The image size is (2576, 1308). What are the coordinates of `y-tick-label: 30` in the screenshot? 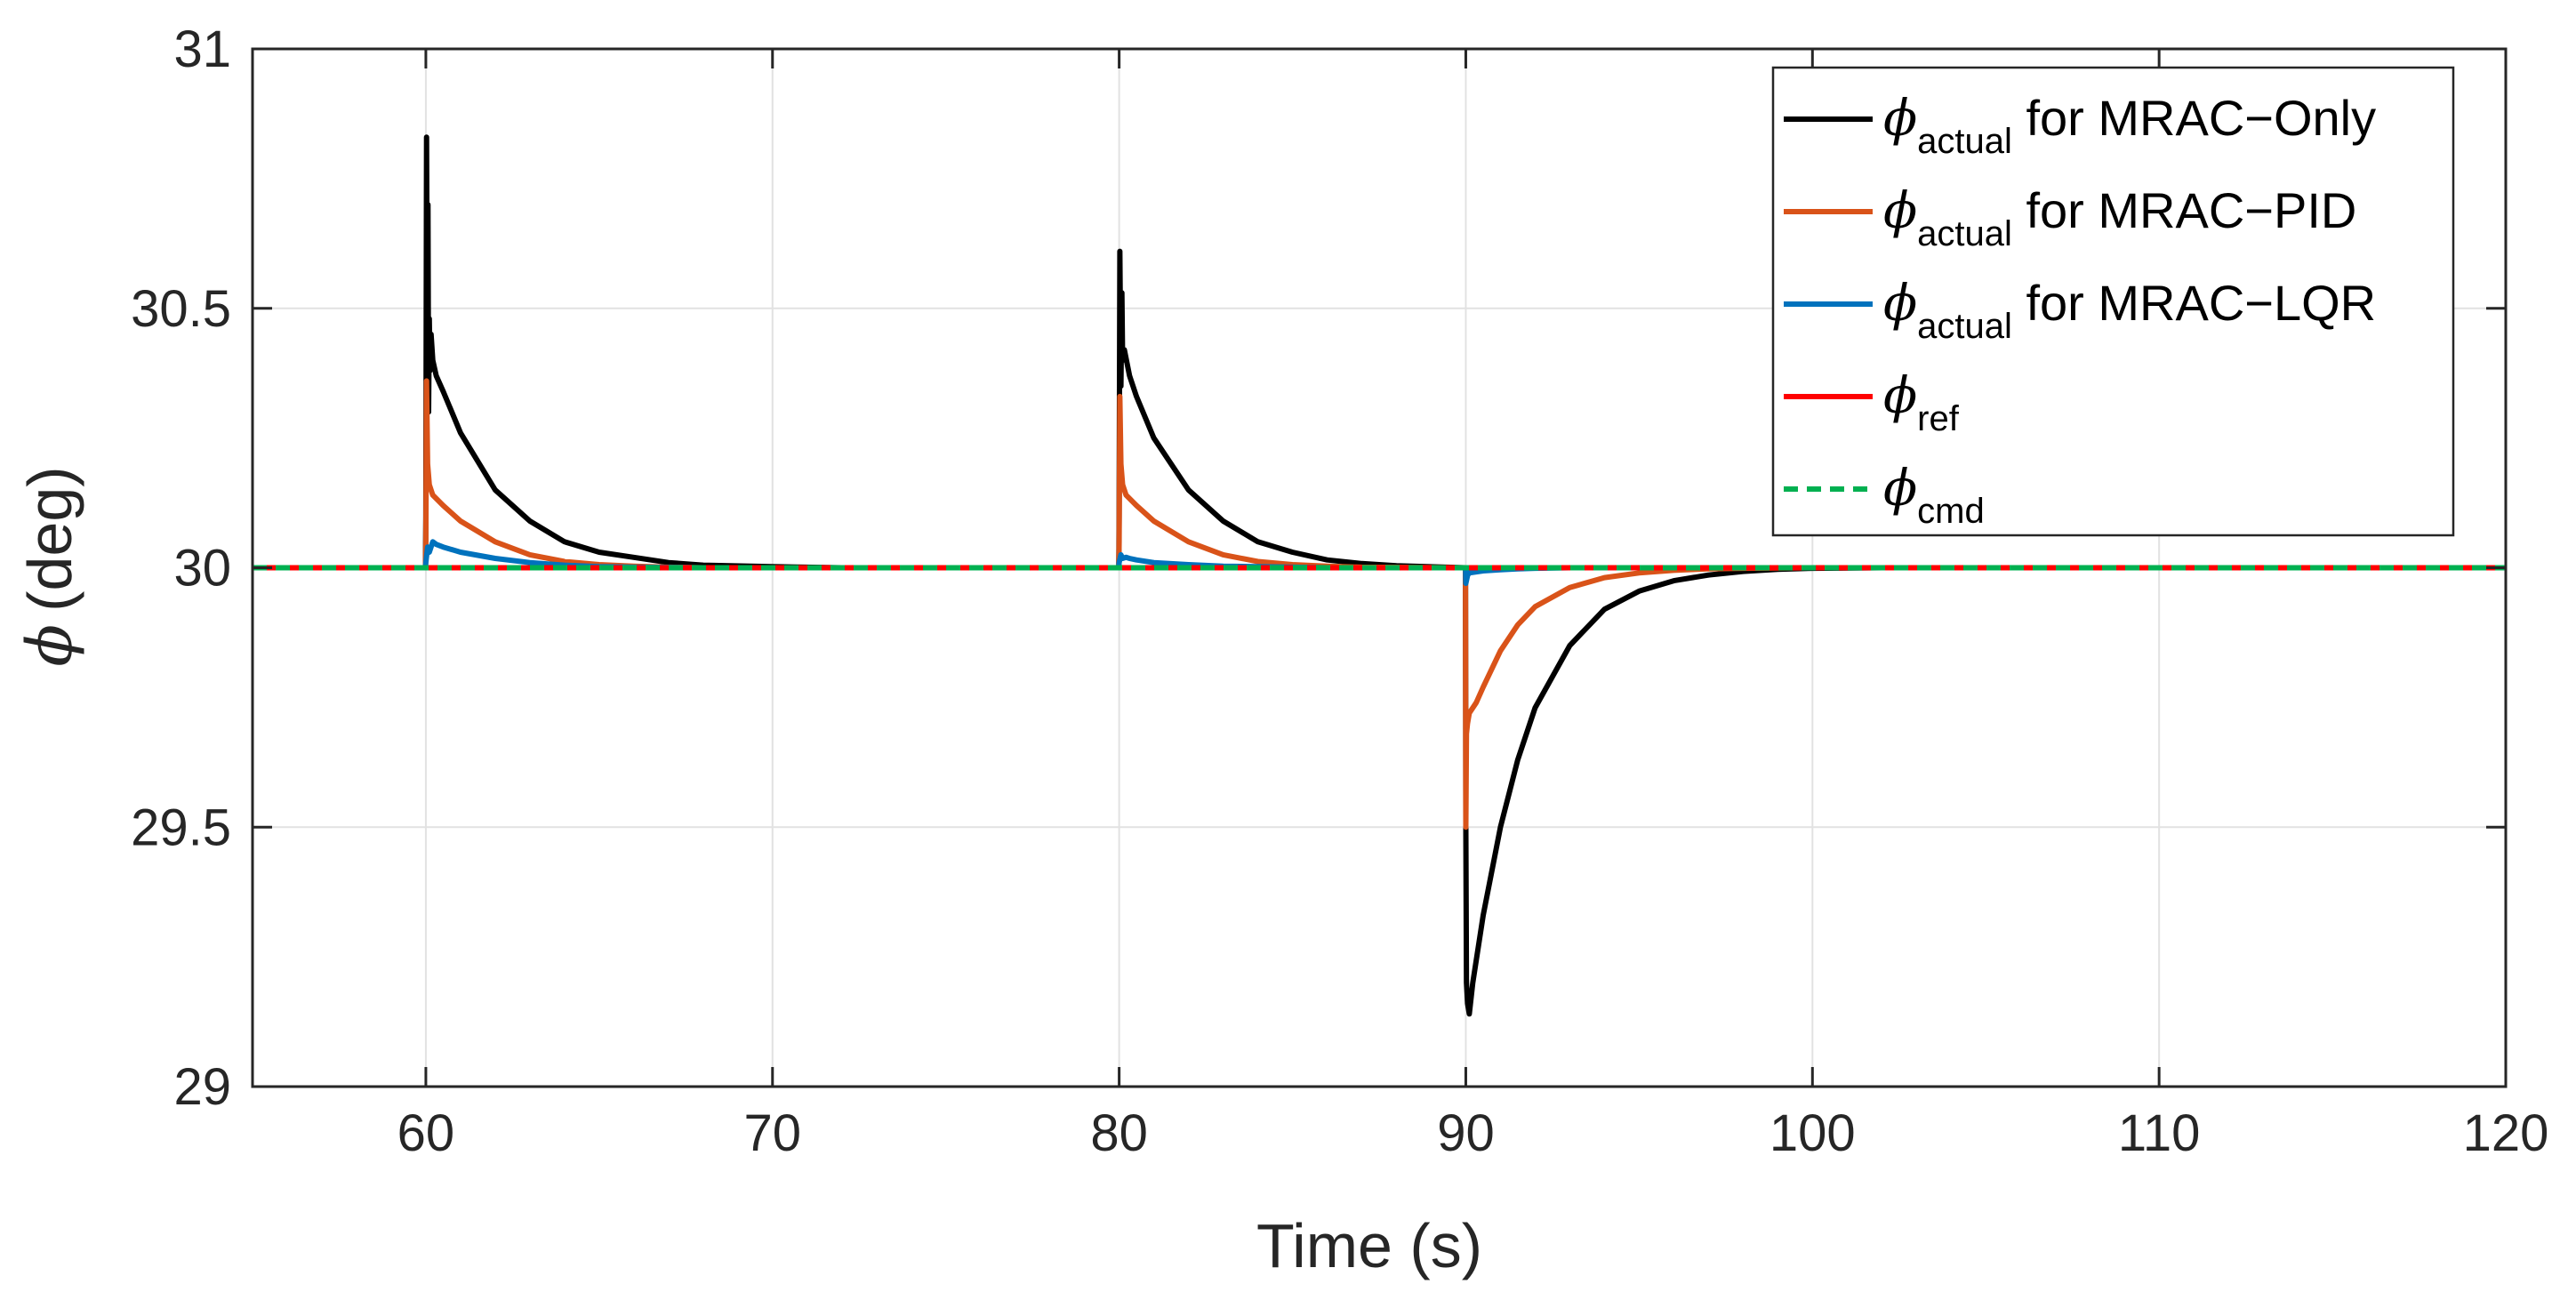 It's located at (202, 569).